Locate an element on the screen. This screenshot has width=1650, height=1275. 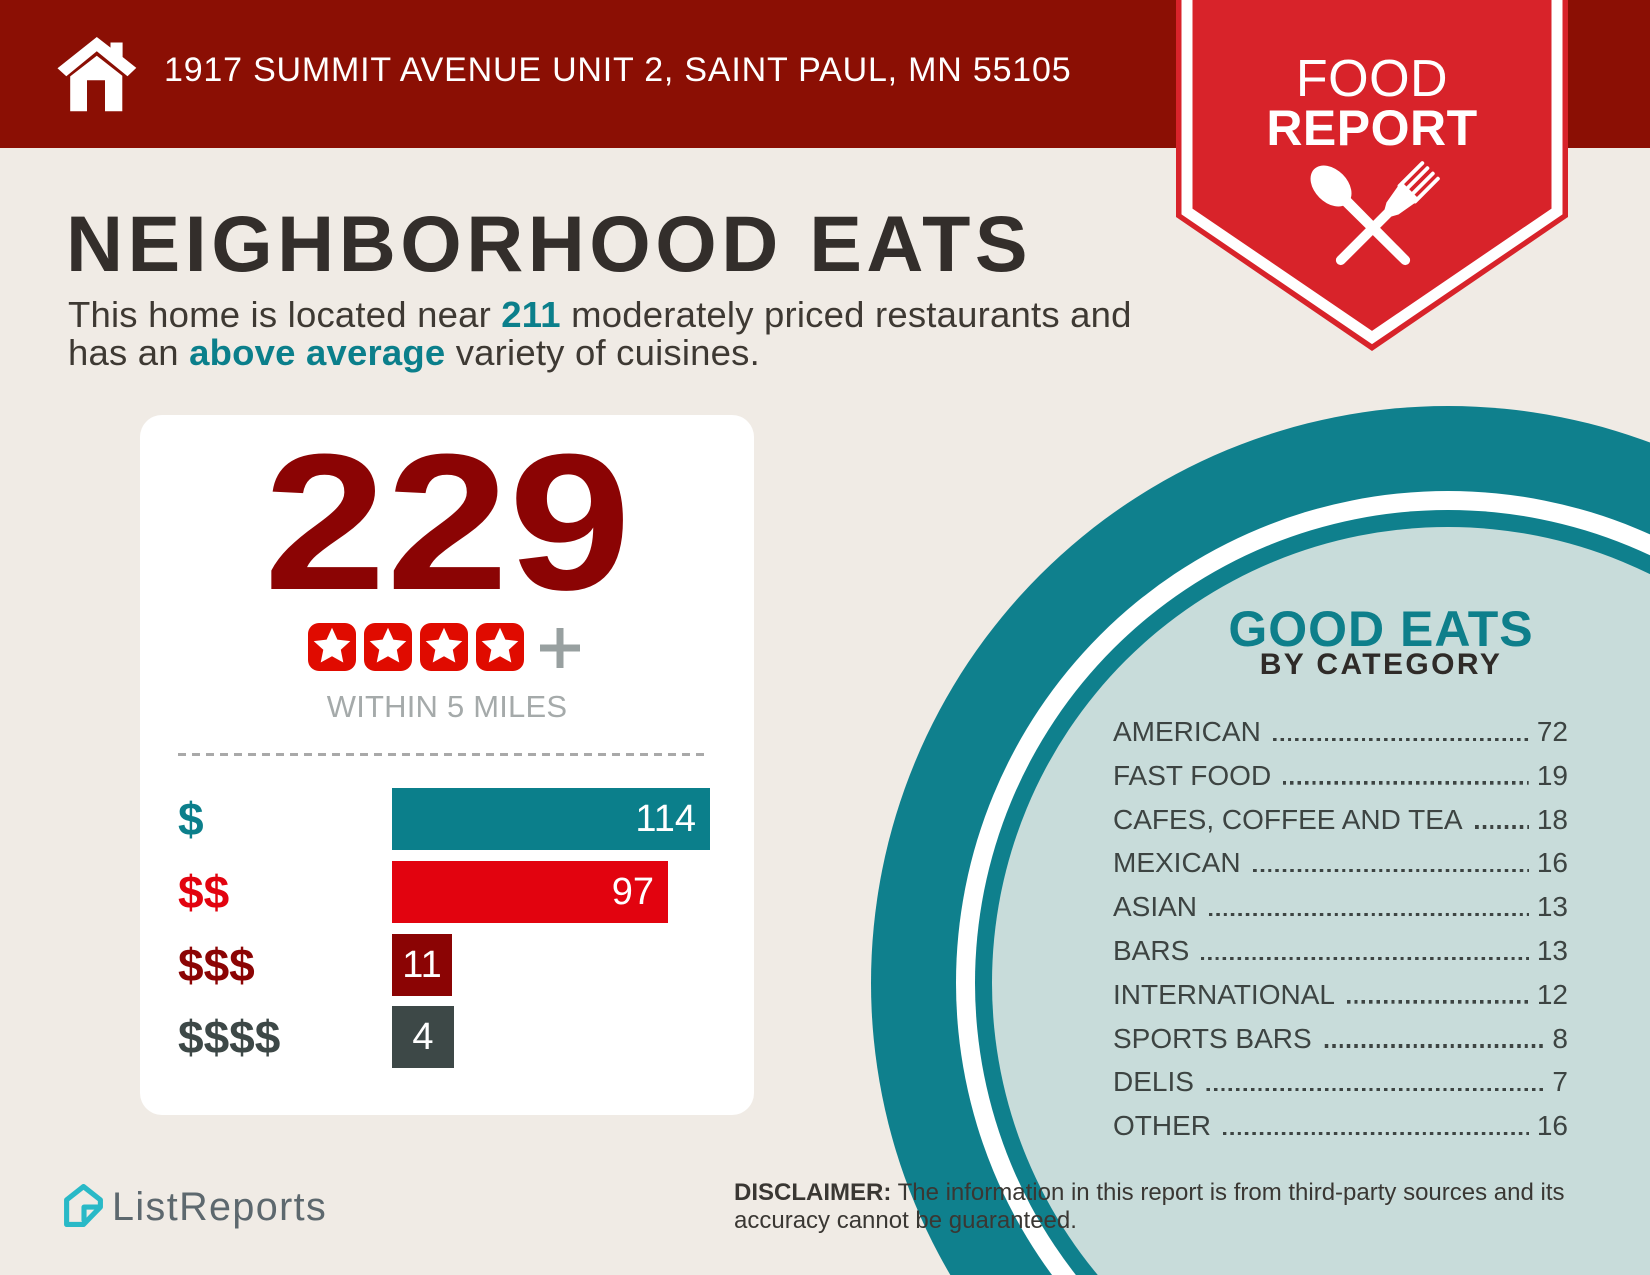
svg-text: REPORT is located at coordinates (1371, 128).